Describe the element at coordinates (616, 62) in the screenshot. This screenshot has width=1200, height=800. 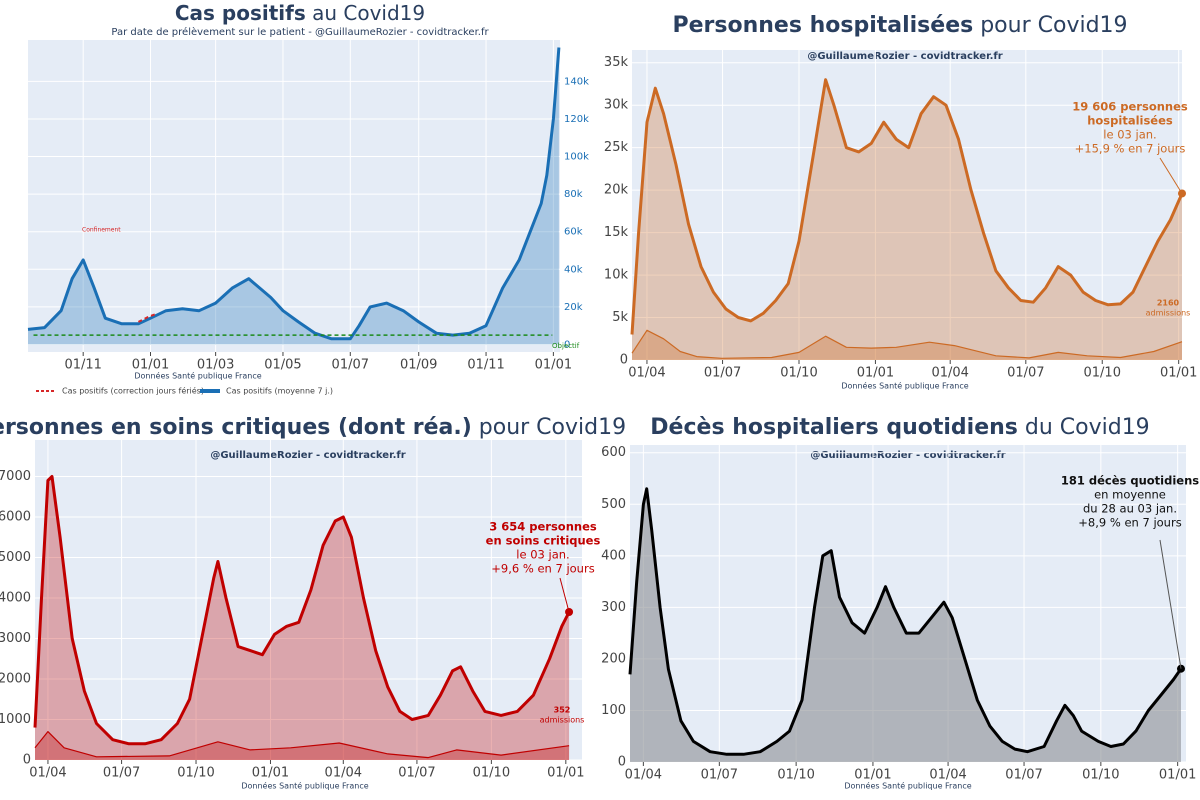
I see `y-tick-label: 35k` at that location.